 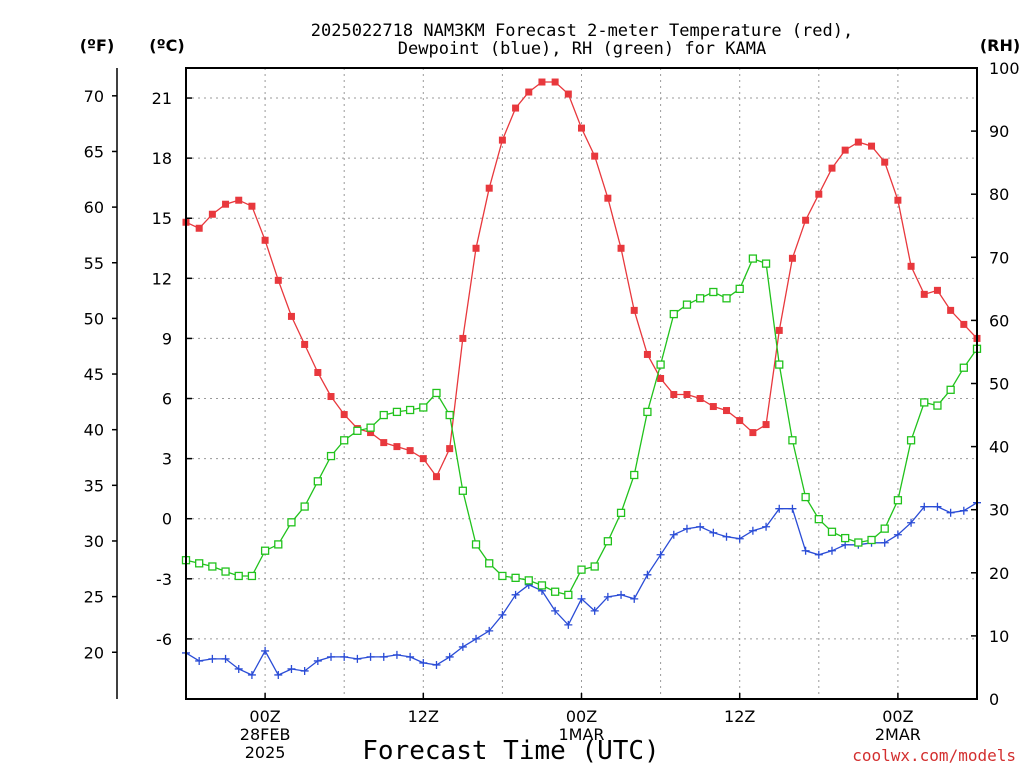 I want to click on celsius-tick-label: 12, so click(x=162, y=278).